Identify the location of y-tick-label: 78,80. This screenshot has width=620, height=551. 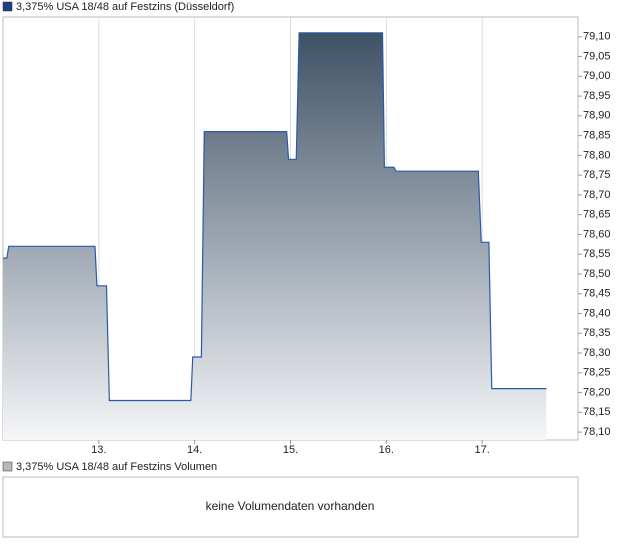
(597, 155).